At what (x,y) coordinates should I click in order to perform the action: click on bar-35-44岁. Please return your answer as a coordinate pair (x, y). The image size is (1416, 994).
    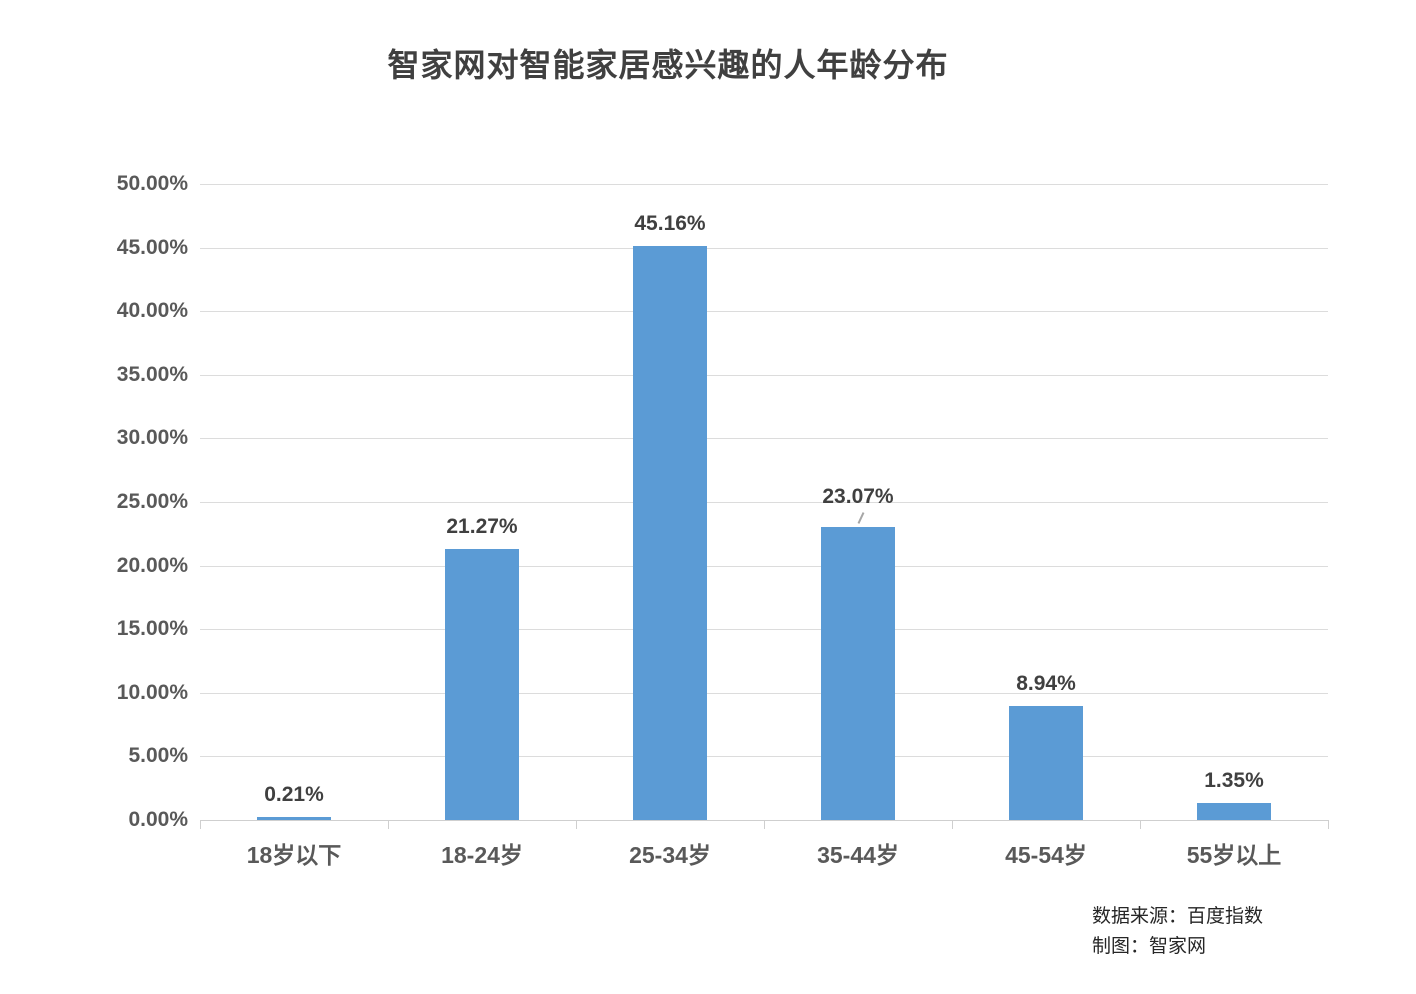
    Looking at the image, I should click on (858, 673).